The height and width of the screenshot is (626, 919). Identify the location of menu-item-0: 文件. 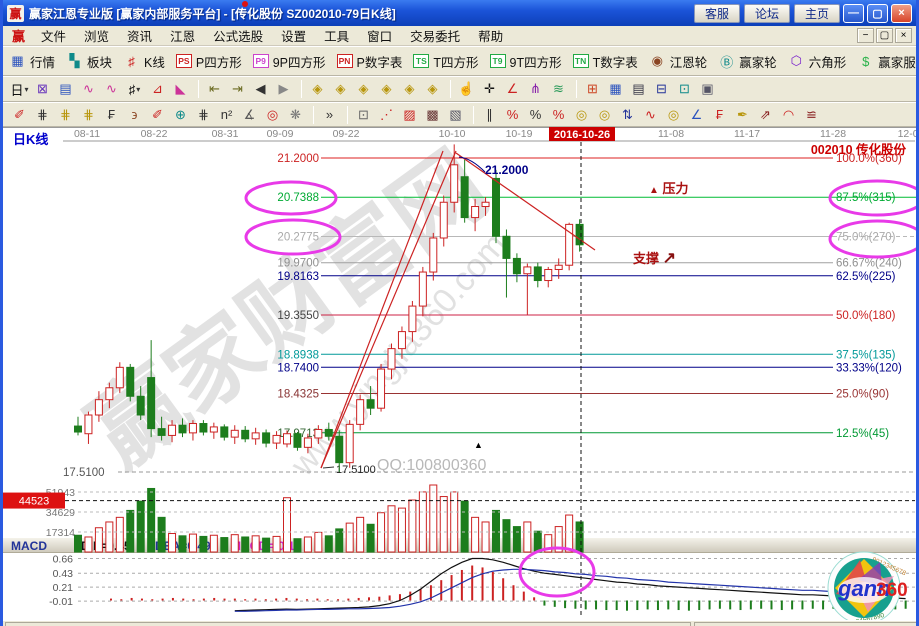
(54, 37).